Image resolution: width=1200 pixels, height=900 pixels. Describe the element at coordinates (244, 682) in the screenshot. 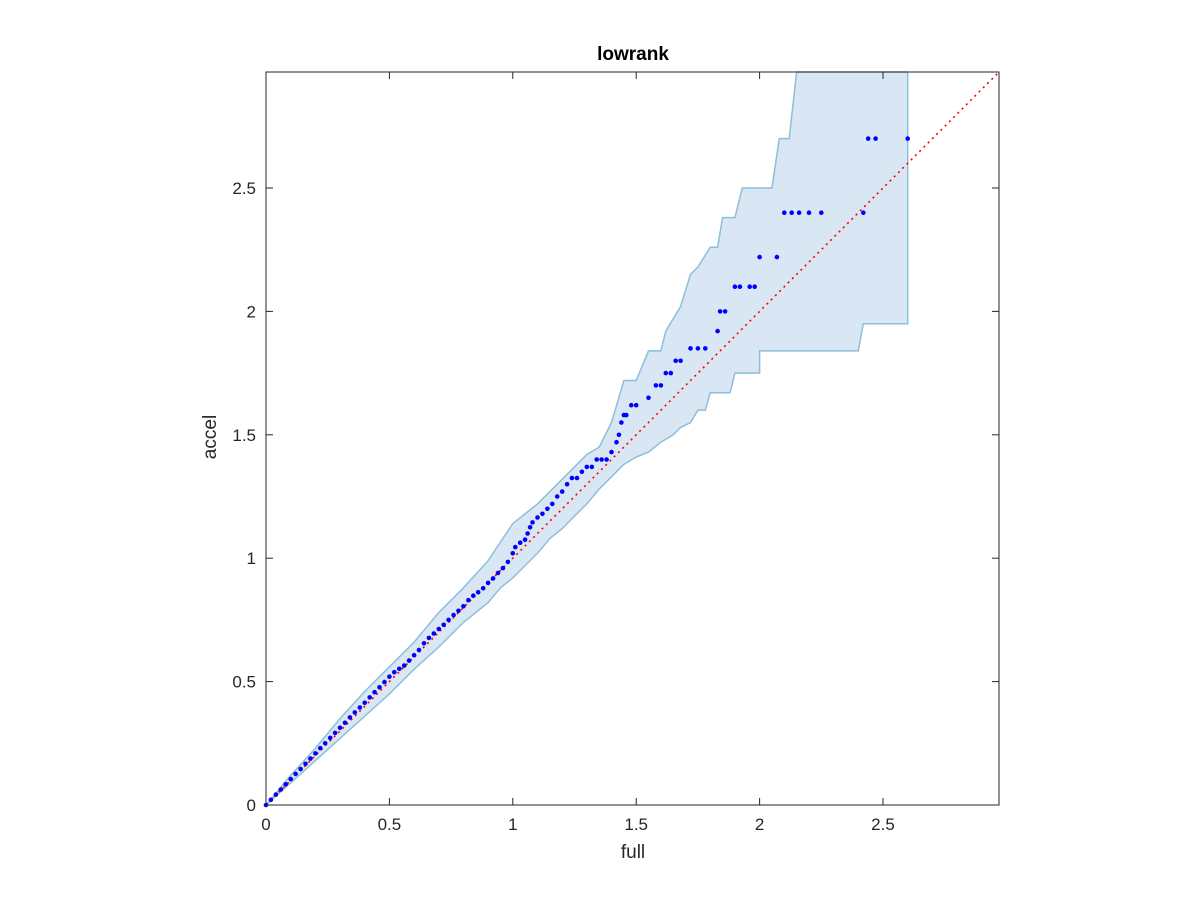

I see `y-tick-label: 0.5` at that location.